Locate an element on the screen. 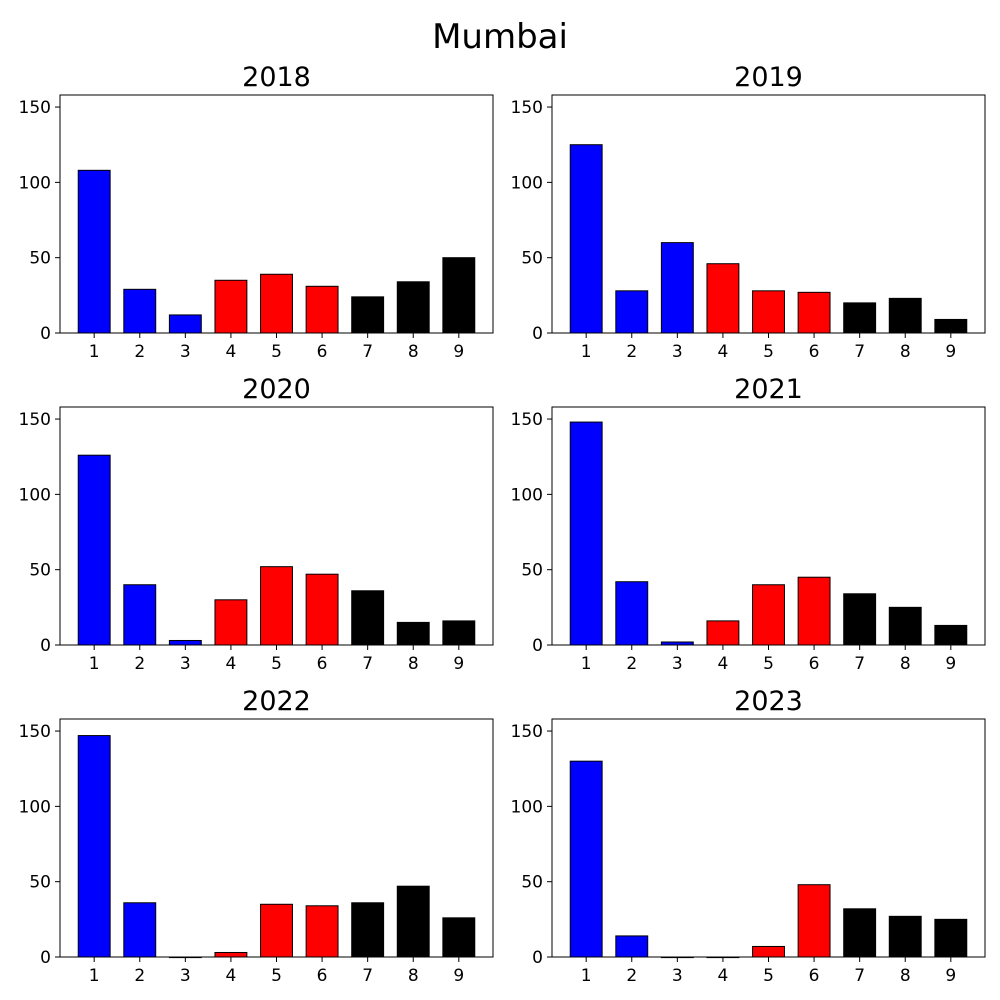 This screenshot has width=1000, height=1000. subplot-2019: 2019 1 2 3 4 5 6 7 8 9 0 50 100 150 is located at coordinates (748, 212).